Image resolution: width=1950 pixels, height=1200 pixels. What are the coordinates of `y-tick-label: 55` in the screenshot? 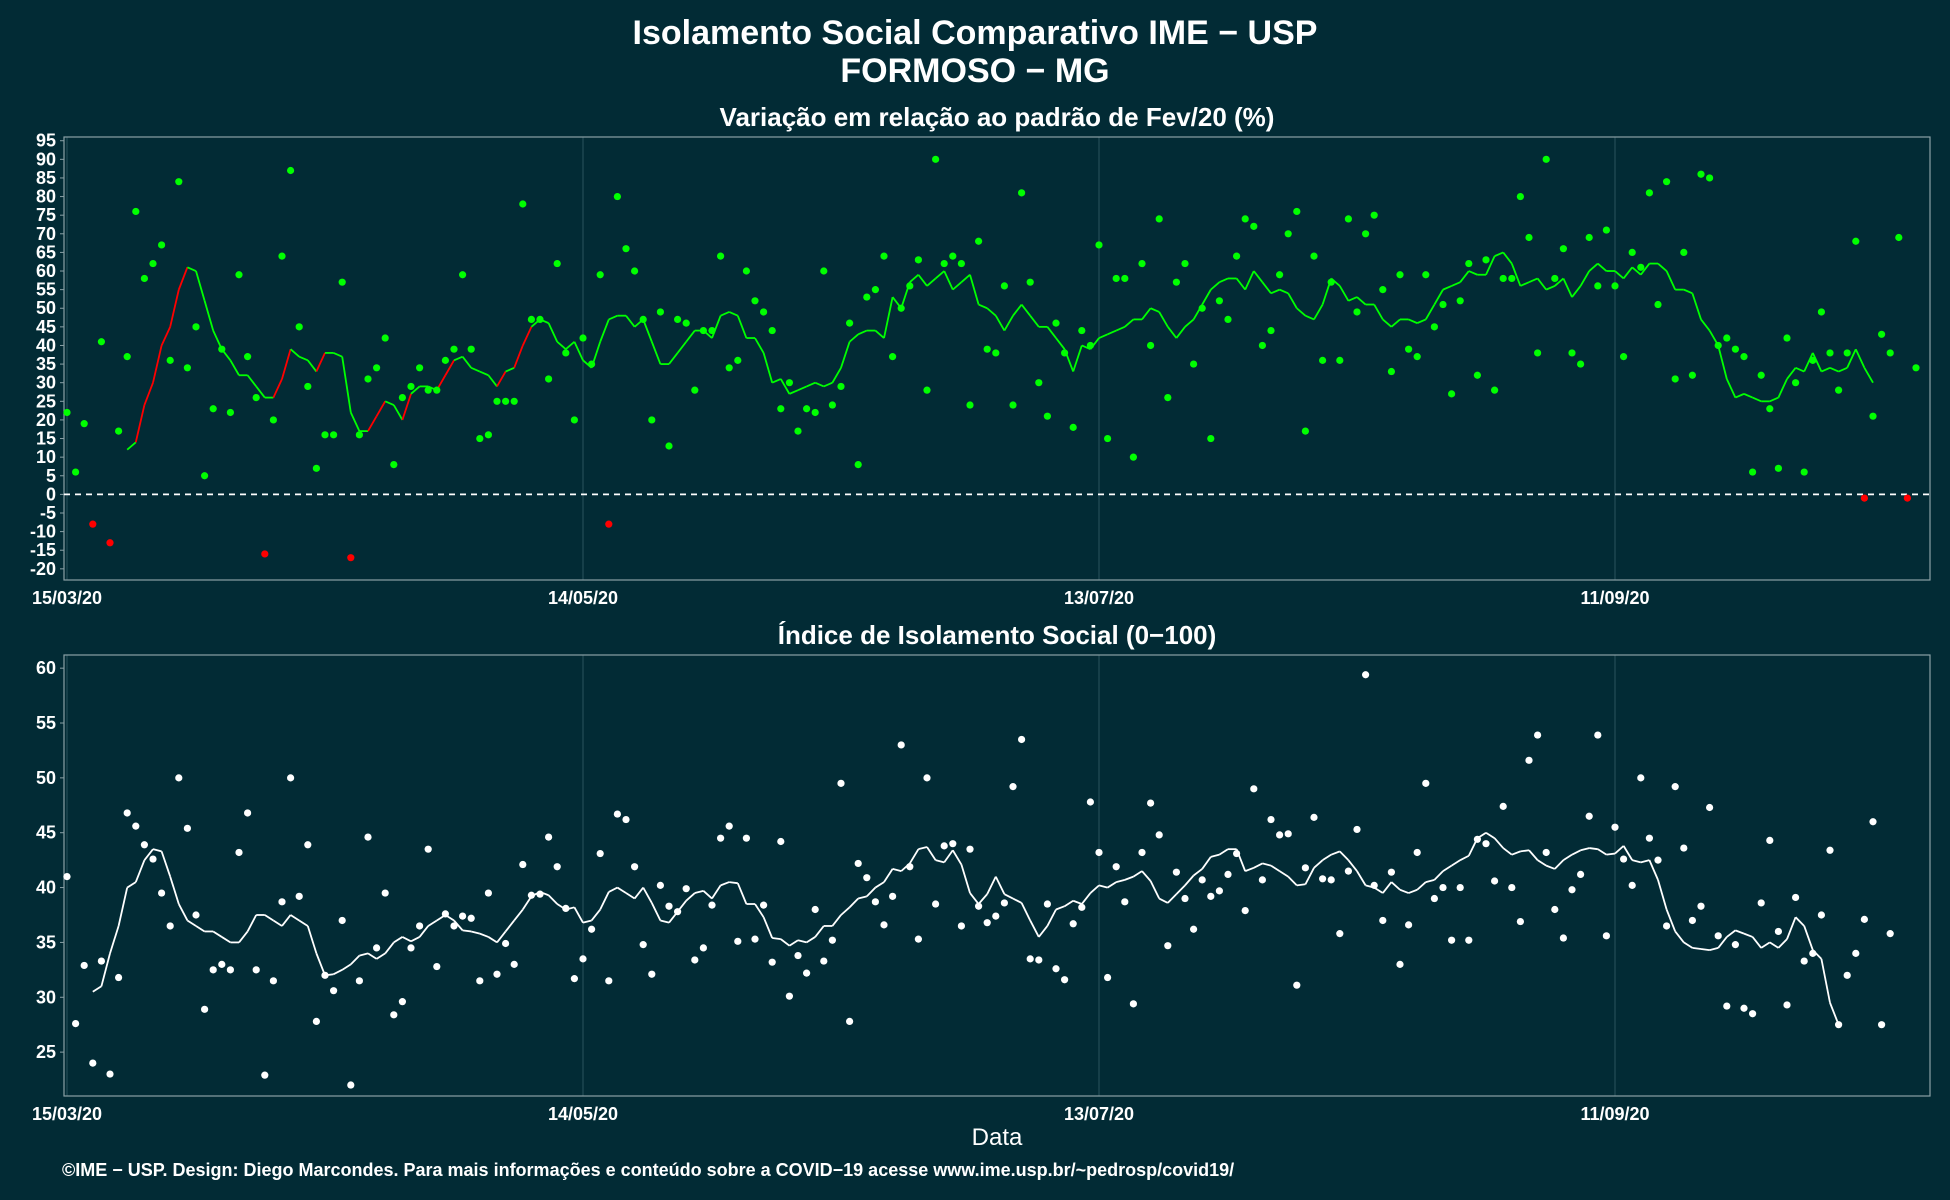 It's located at (46, 723).